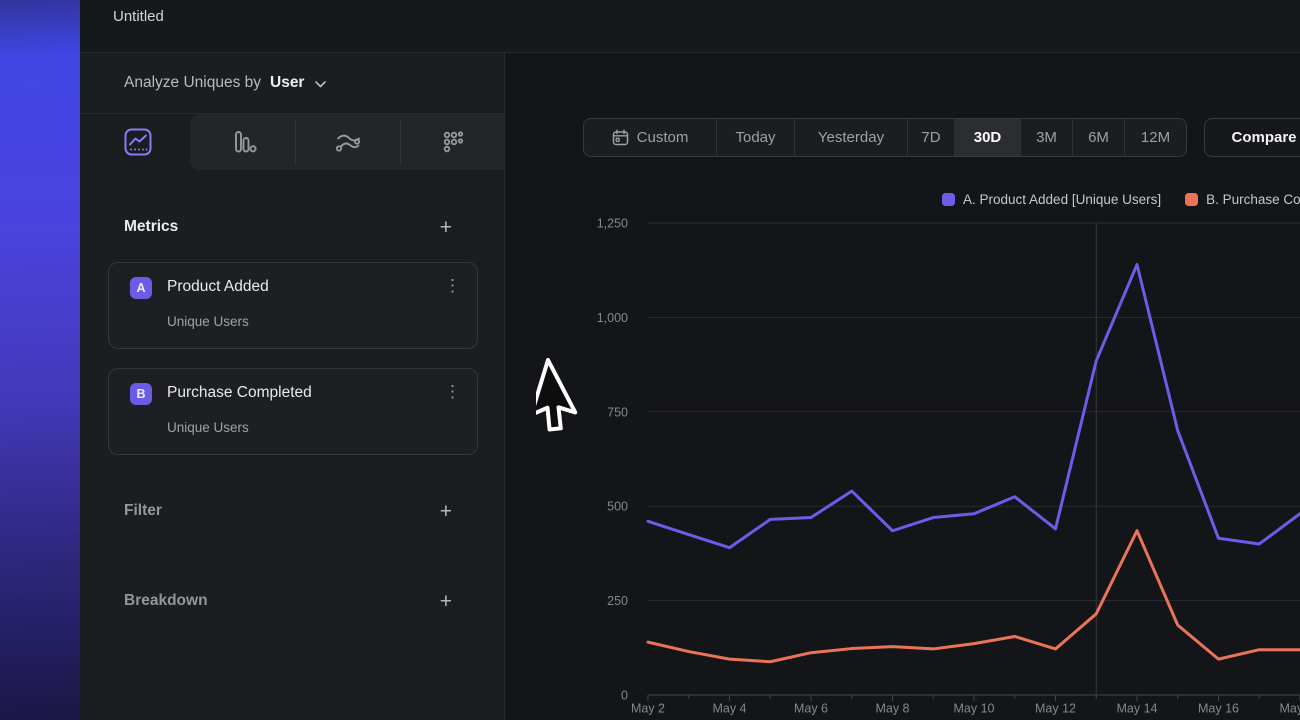  Describe the element at coordinates (1253, 199) in the screenshot. I see `legend-label: B. Purchase Completed [Unique Users]` at that location.